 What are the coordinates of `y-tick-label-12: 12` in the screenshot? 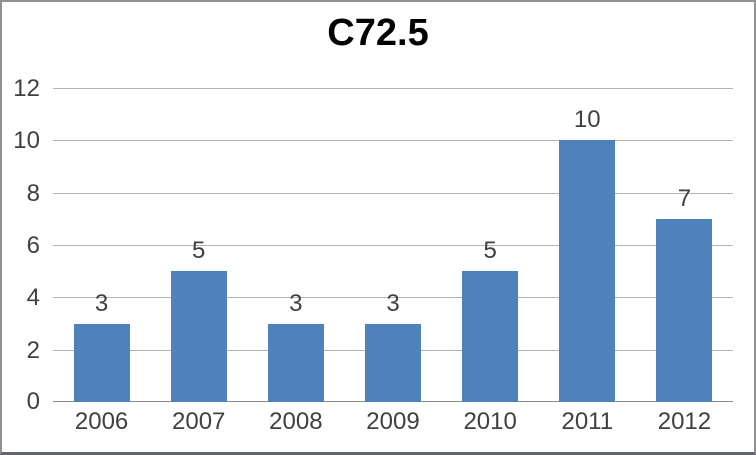 It's located at (26, 88).